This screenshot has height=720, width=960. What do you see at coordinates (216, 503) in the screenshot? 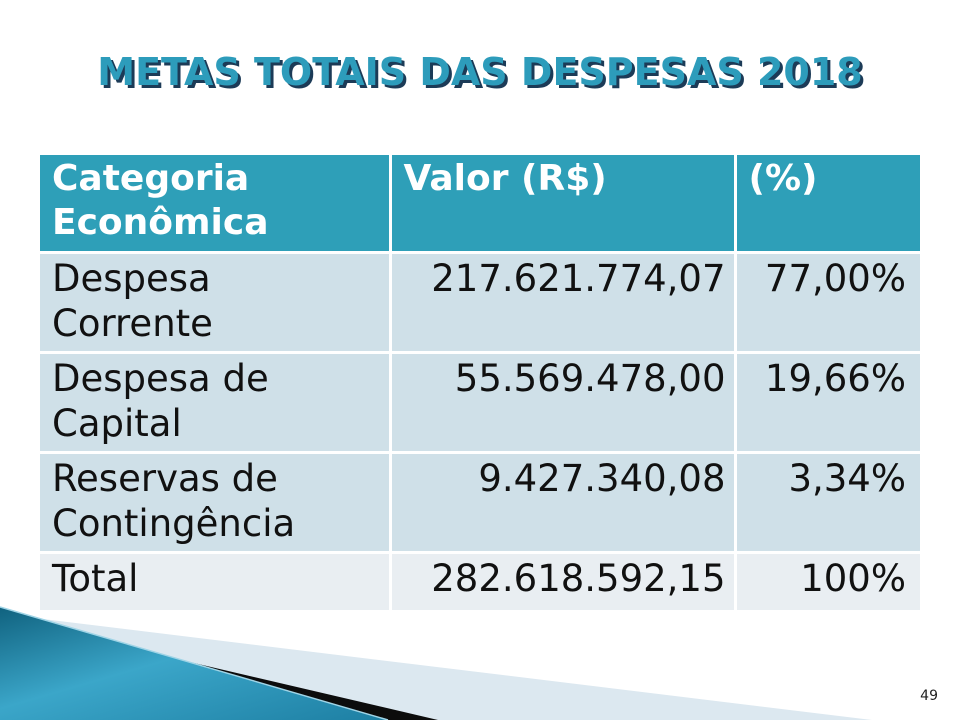
I see `row-label-reservas-contingencia: Reservas de Contingência` at bounding box center [216, 503].